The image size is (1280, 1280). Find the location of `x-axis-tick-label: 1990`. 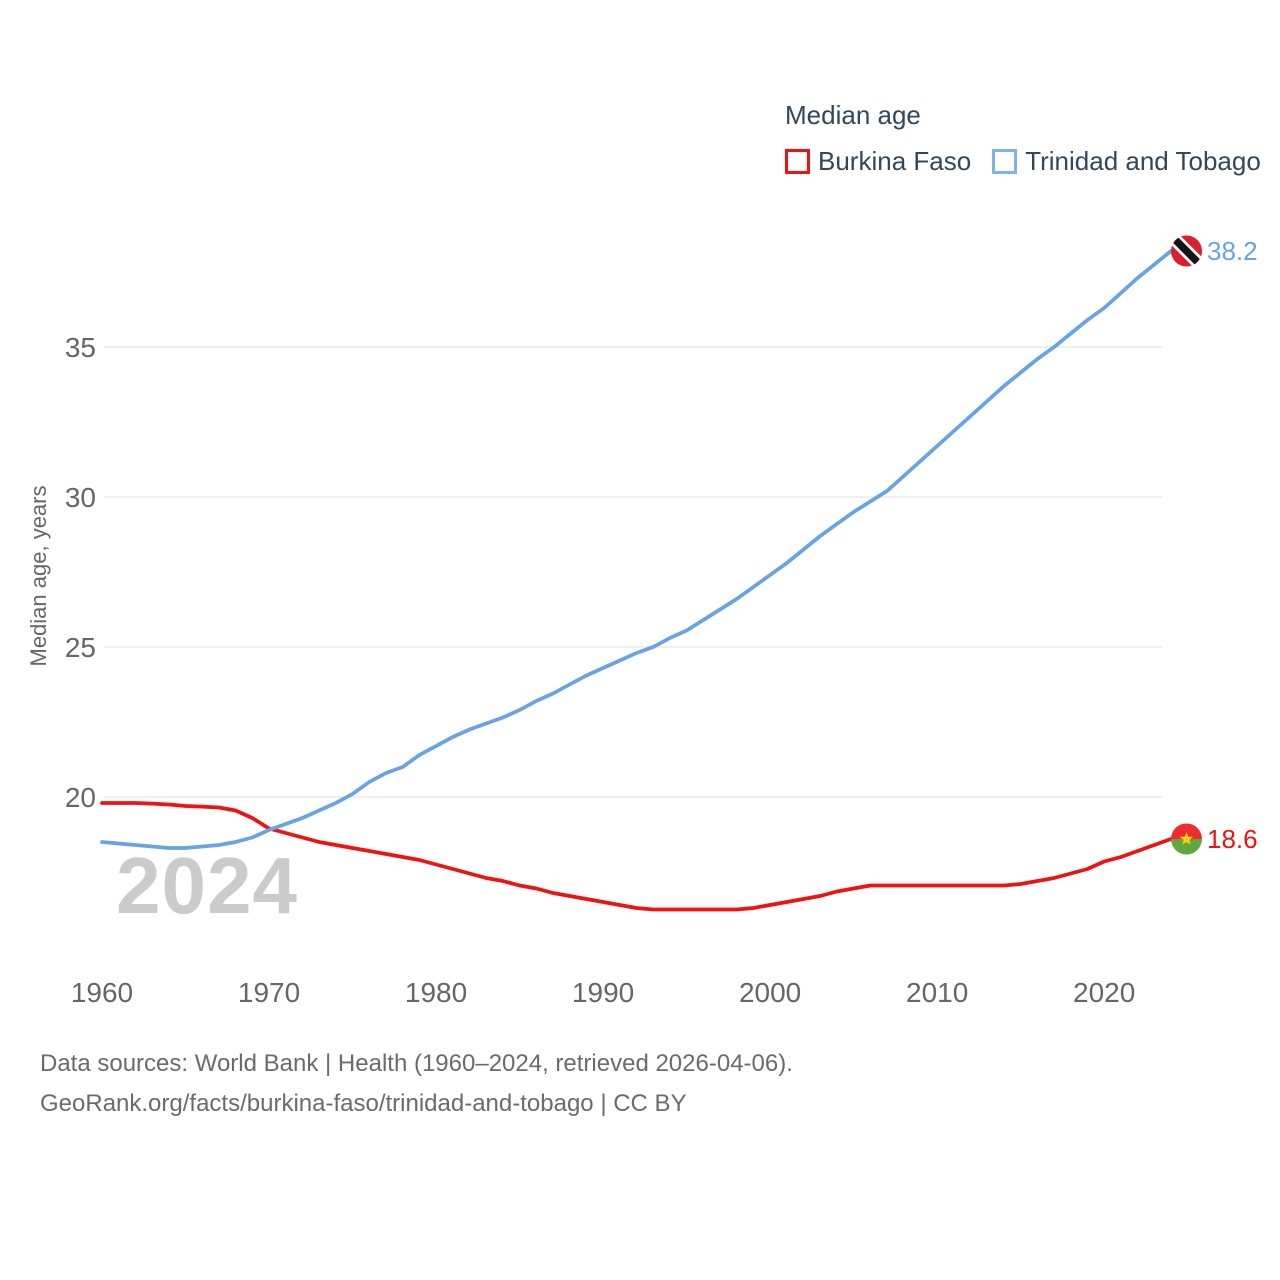

x-axis-tick-label: 1990 is located at coordinates (603, 992).